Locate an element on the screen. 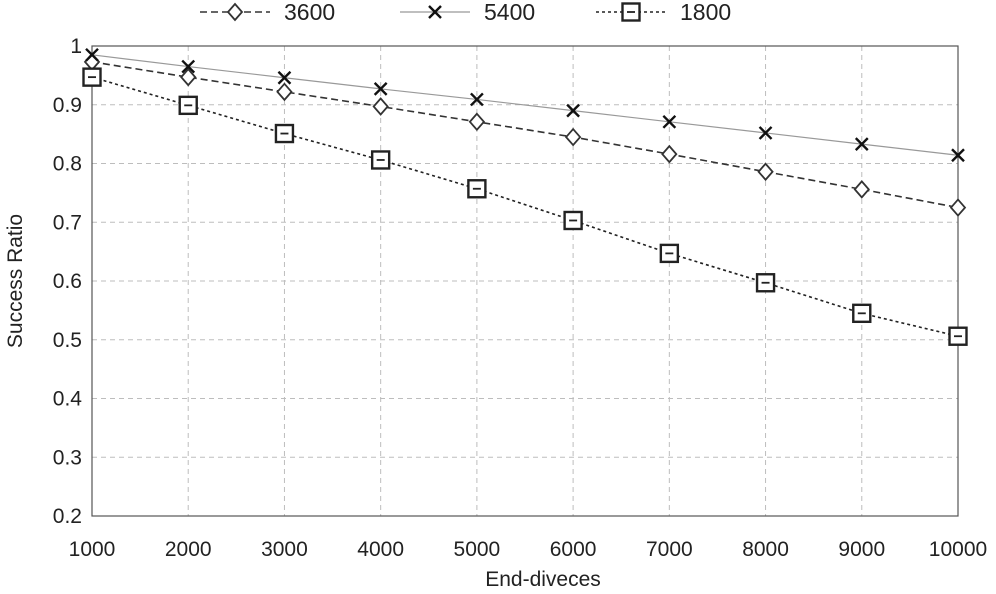 The image size is (996, 594). y-tick-label: 0.2 is located at coordinates (67, 516).